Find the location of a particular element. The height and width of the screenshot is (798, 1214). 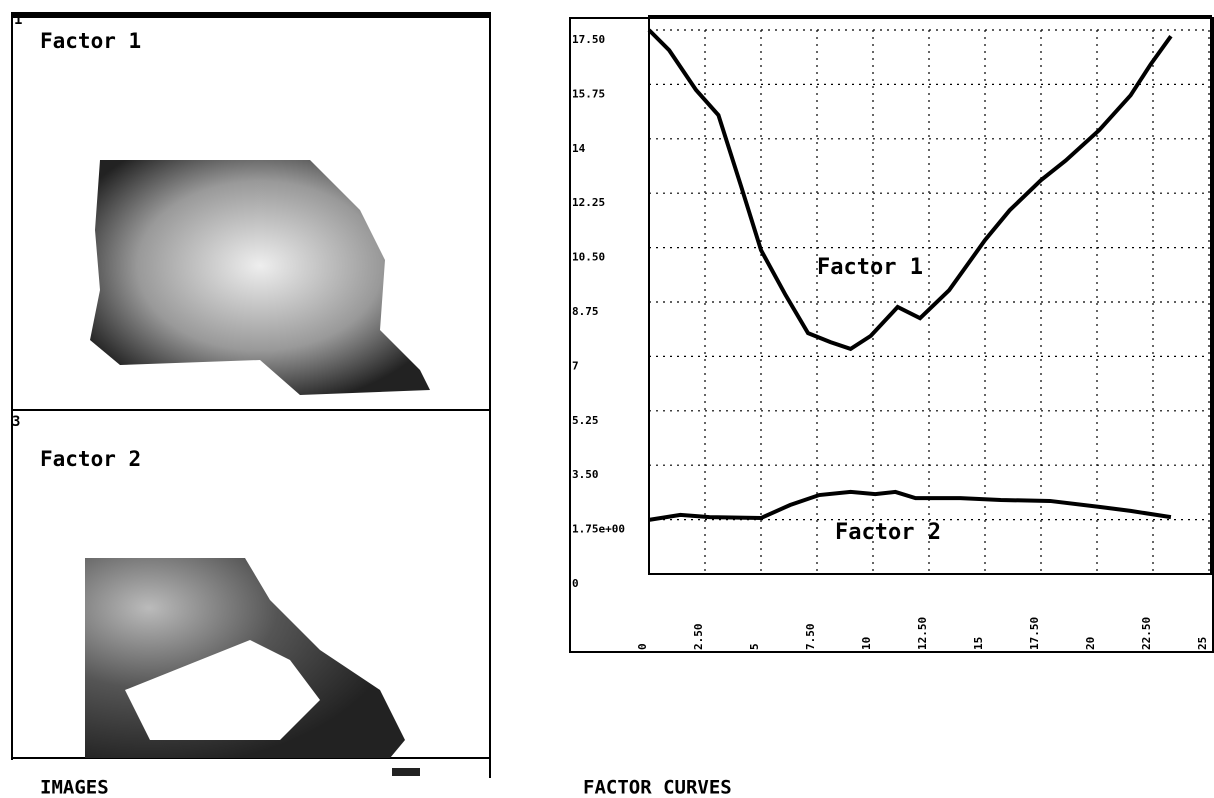

y-tick-label: 7 is located at coordinates (575, 365).